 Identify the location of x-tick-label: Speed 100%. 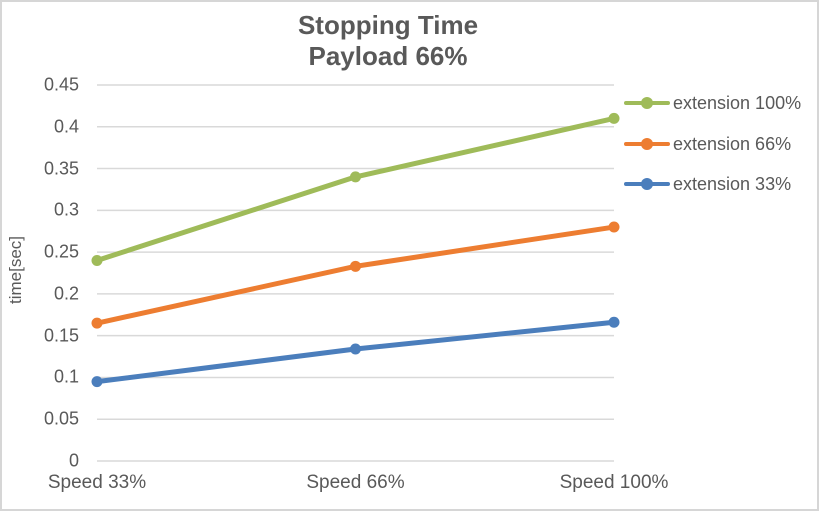
(614, 482).